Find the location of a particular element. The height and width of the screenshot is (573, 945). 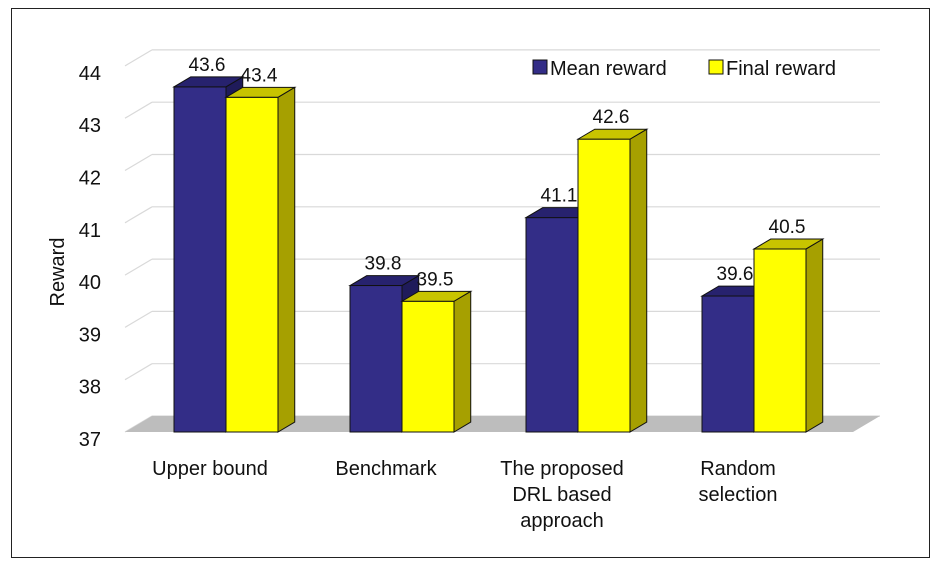

category-label: Upper bound is located at coordinates (210, 469).